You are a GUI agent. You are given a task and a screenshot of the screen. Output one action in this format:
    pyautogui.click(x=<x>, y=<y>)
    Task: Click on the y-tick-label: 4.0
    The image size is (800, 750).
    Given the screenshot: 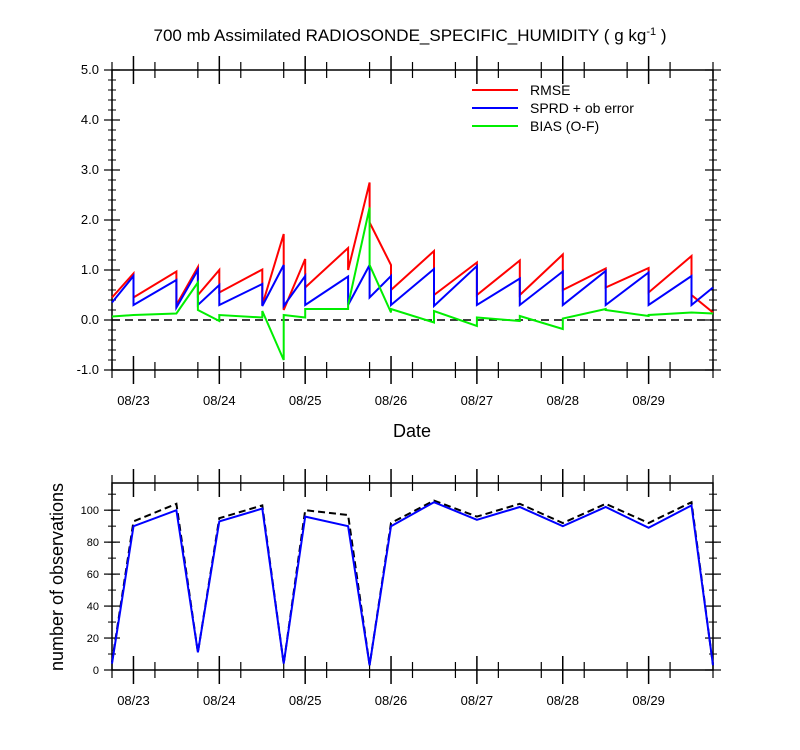 What is the action you would take?
    pyautogui.click(x=90, y=119)
    